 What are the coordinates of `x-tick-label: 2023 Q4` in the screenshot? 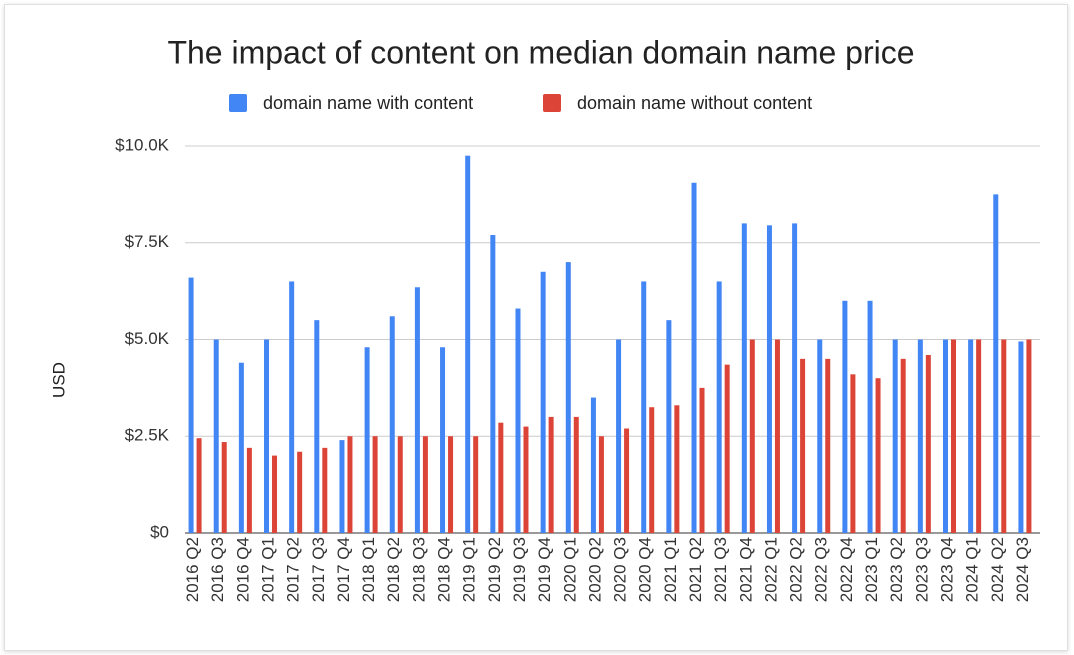 It's located at (946, 569).